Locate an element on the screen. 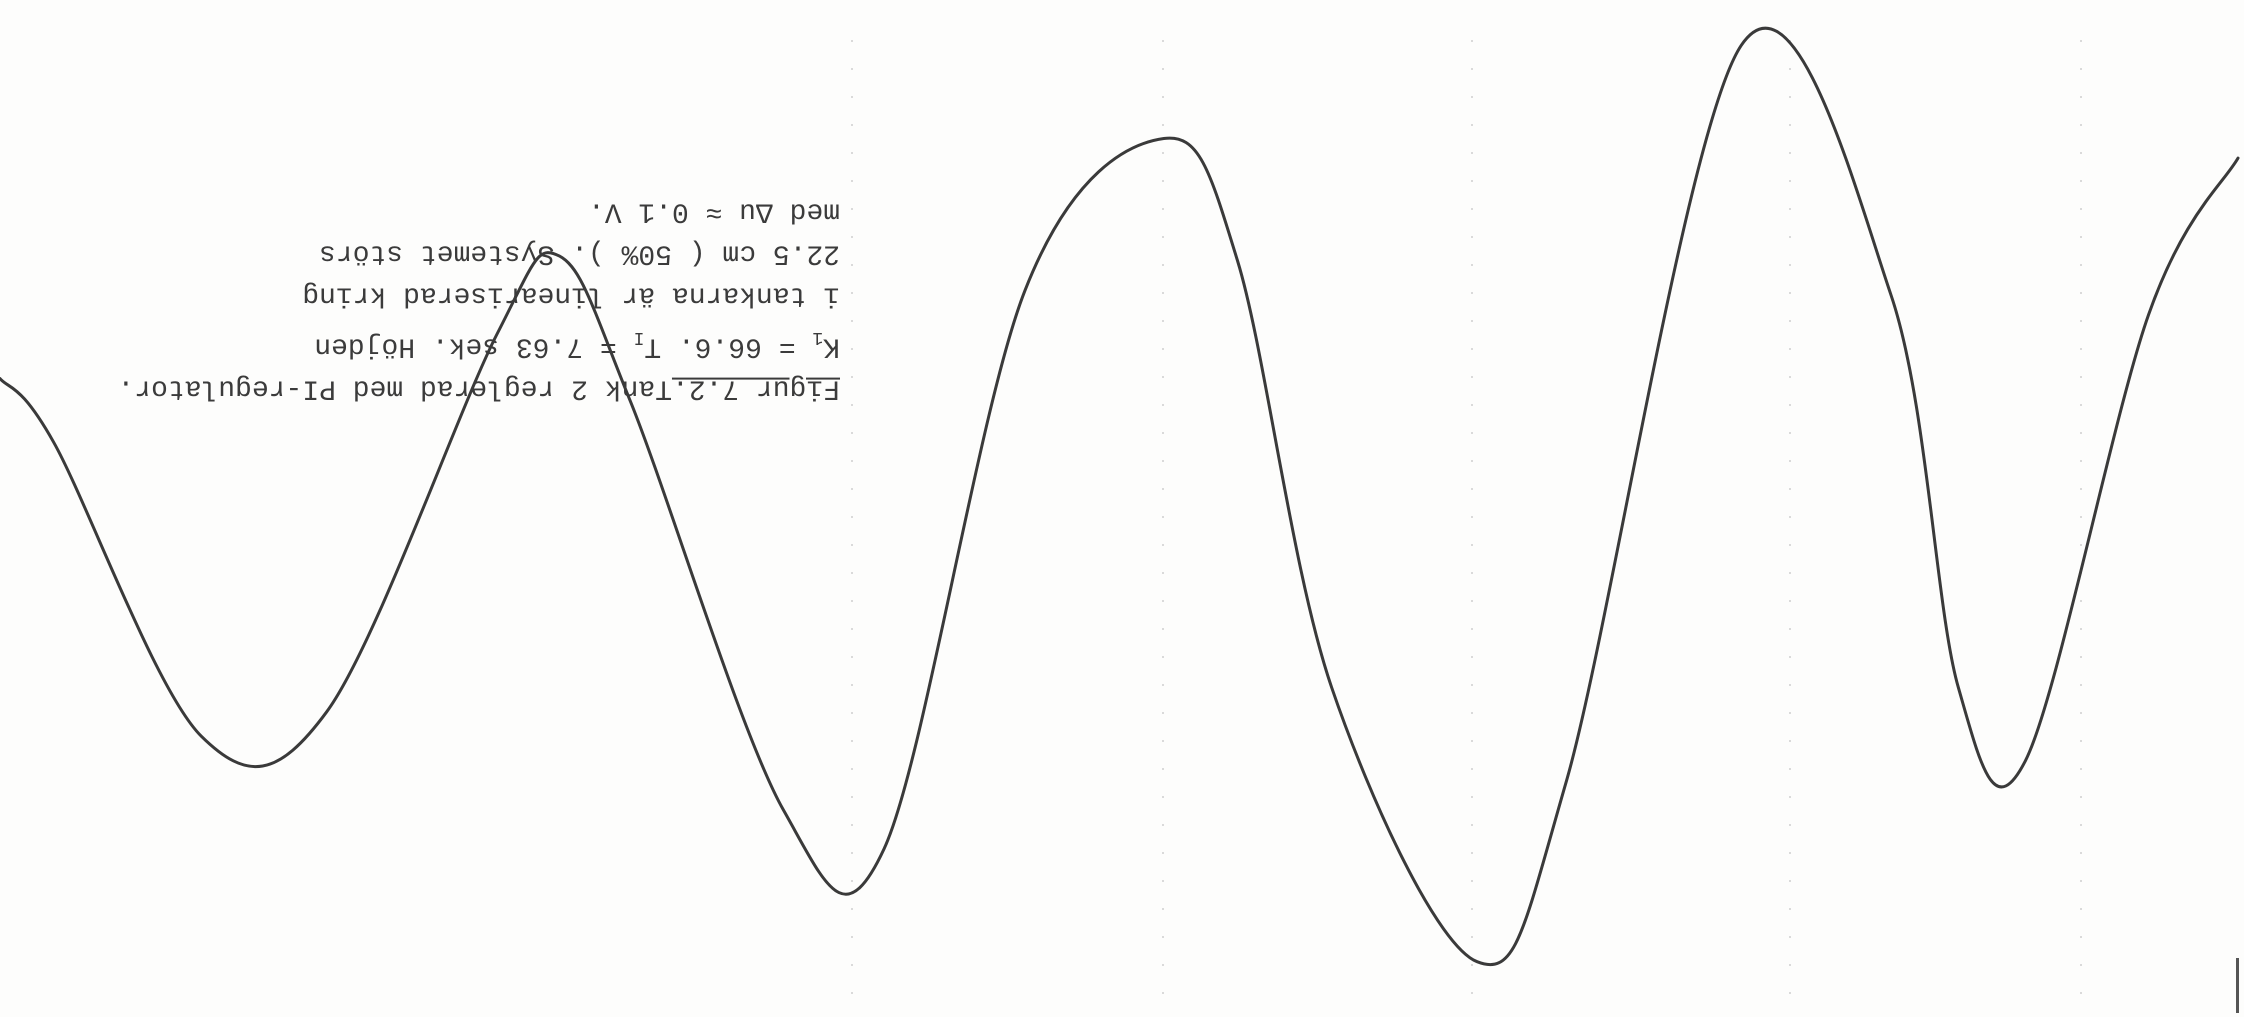 The height and width of the screenshot is (1017, 2244). caption-line-5: med Δu ≈ 0.1 V. is located at coordinates (713, 211).